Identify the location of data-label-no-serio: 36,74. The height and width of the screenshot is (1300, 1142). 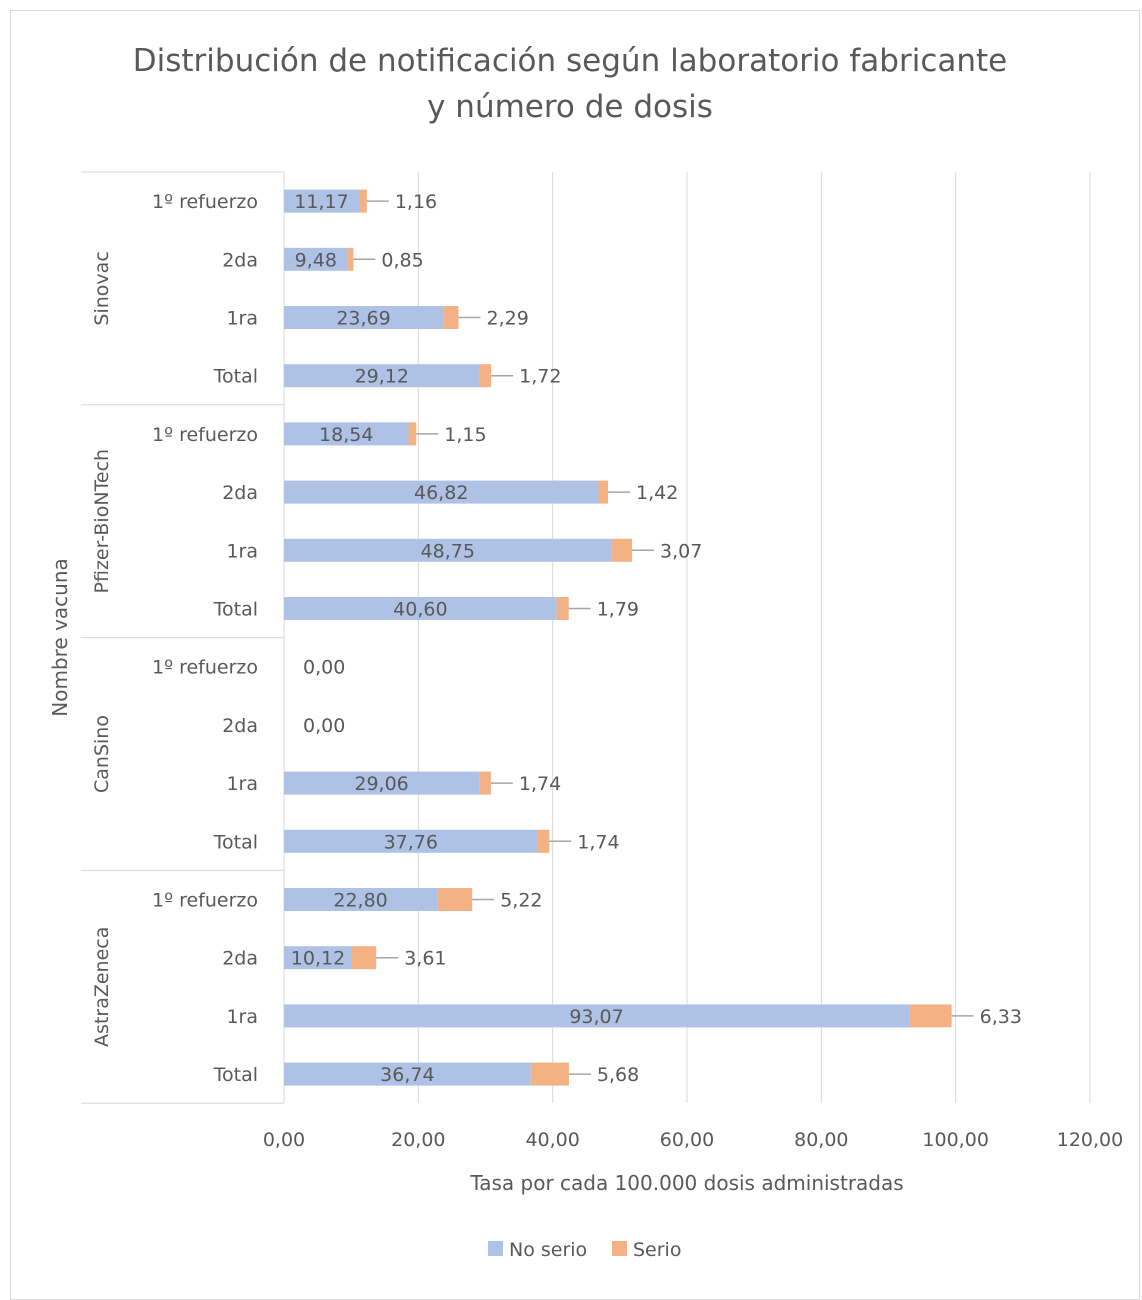
(407, 1075).